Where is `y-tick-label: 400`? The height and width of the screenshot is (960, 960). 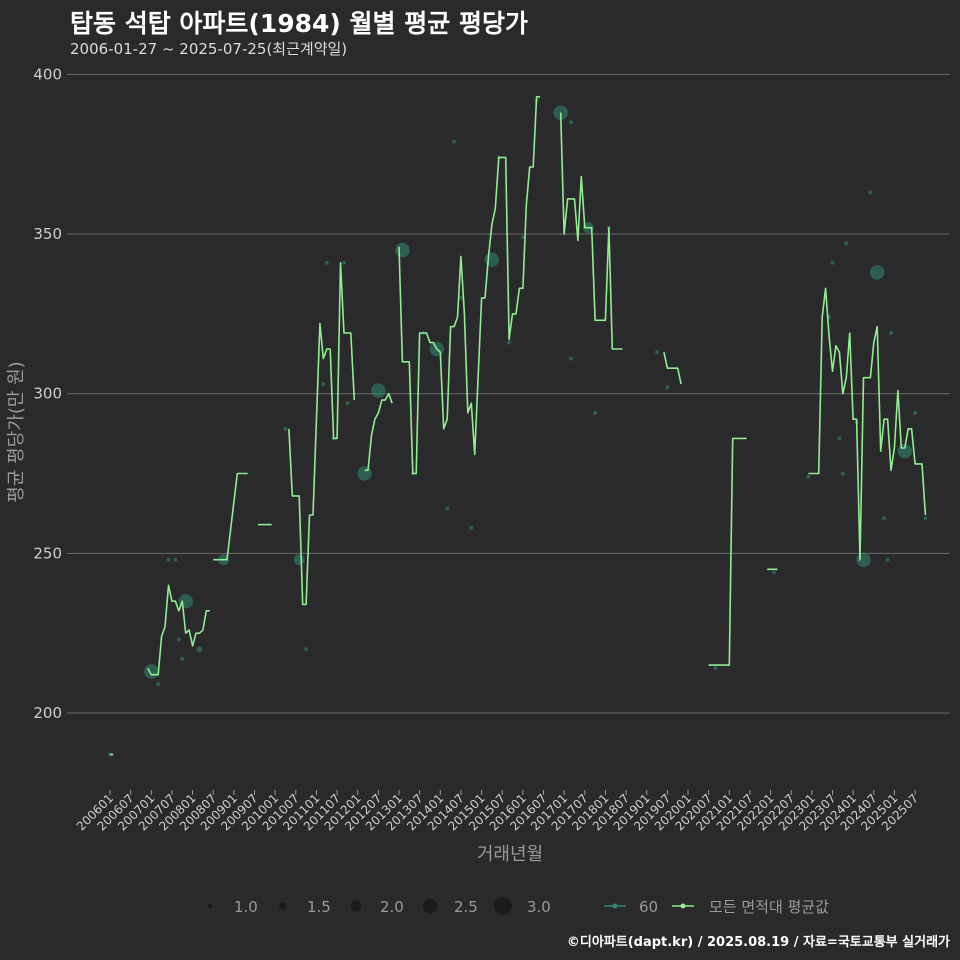 y-tick-label: 400 is located at coordinates (47, 74).